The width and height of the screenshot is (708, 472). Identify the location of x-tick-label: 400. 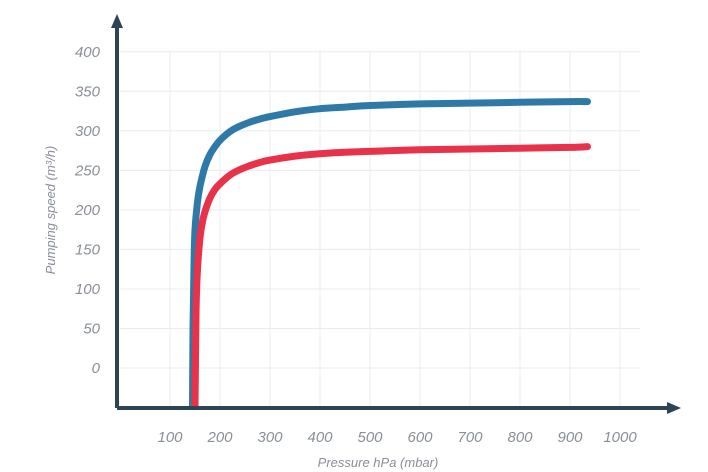
(320, 437).